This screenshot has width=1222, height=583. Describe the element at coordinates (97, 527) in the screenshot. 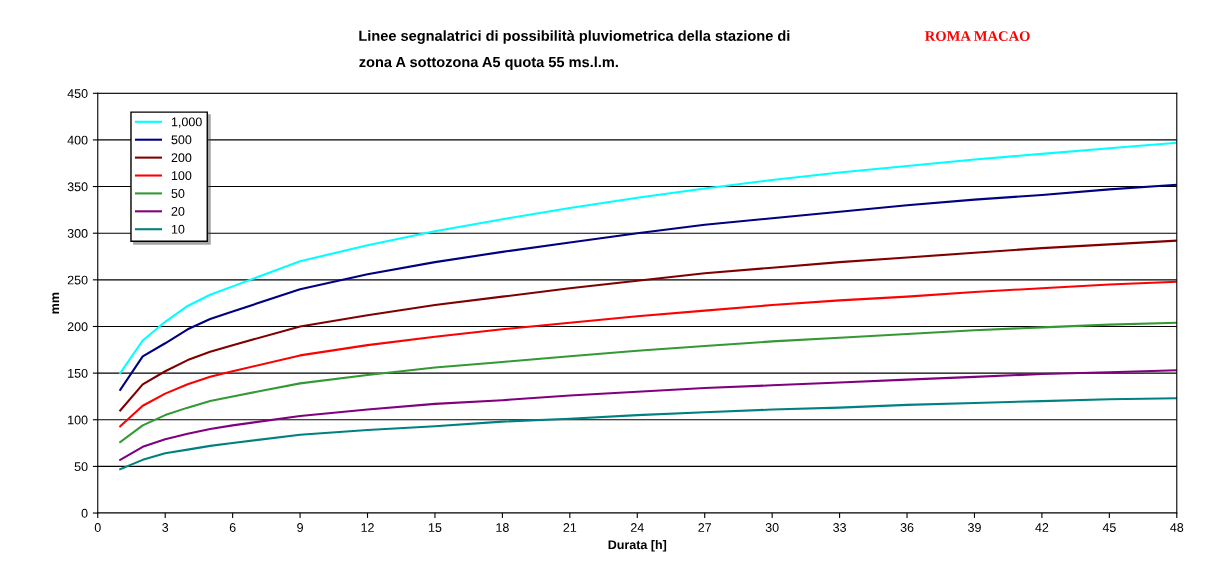

I see `x-tick-label: 0` at that location.